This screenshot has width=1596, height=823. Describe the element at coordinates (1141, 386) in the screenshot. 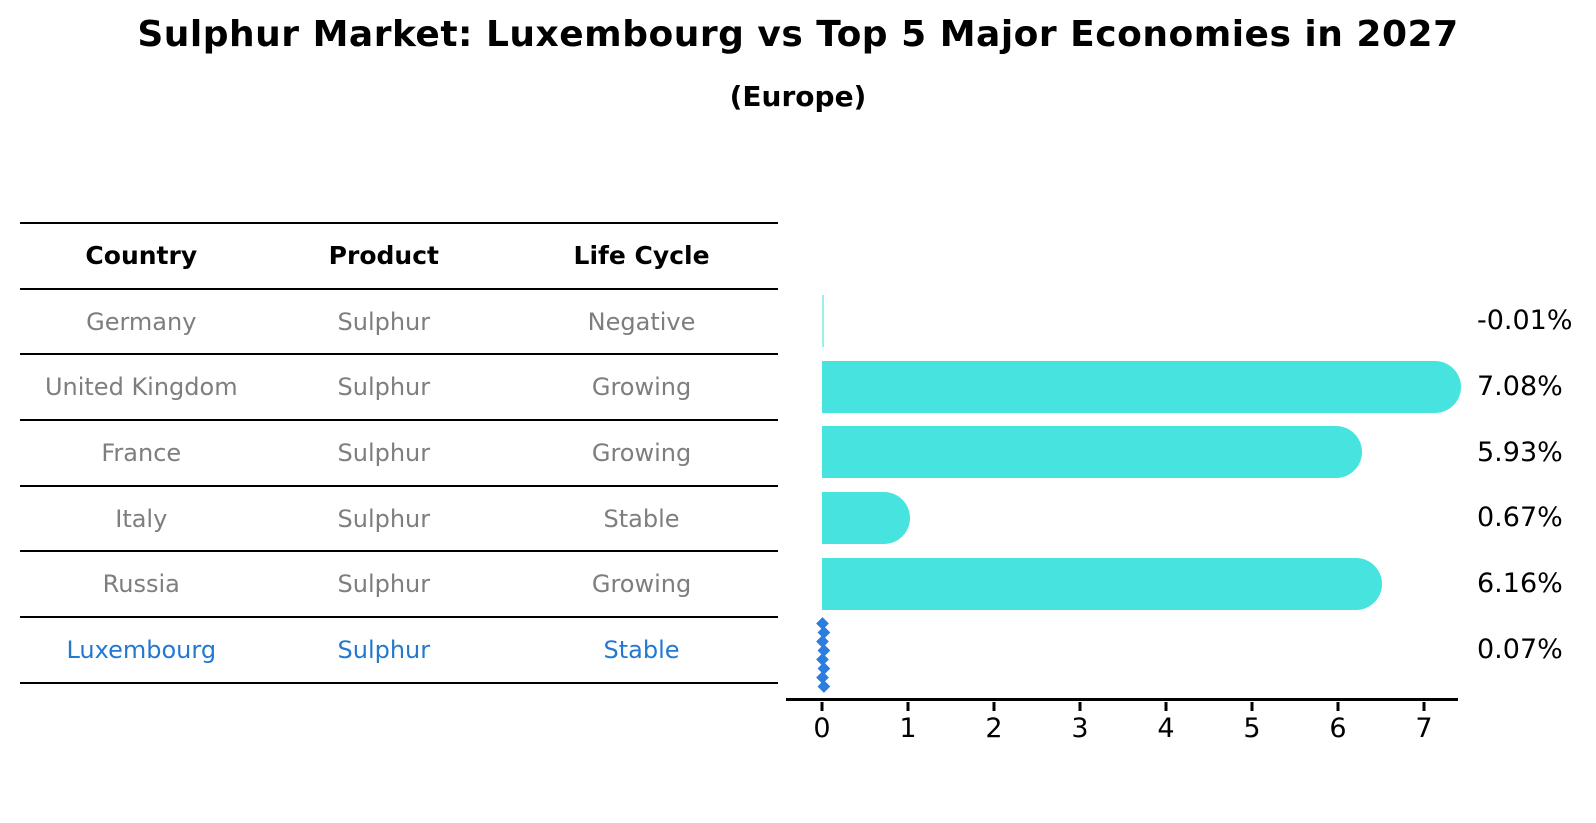

I see `bar-united-kingdom` at that location.